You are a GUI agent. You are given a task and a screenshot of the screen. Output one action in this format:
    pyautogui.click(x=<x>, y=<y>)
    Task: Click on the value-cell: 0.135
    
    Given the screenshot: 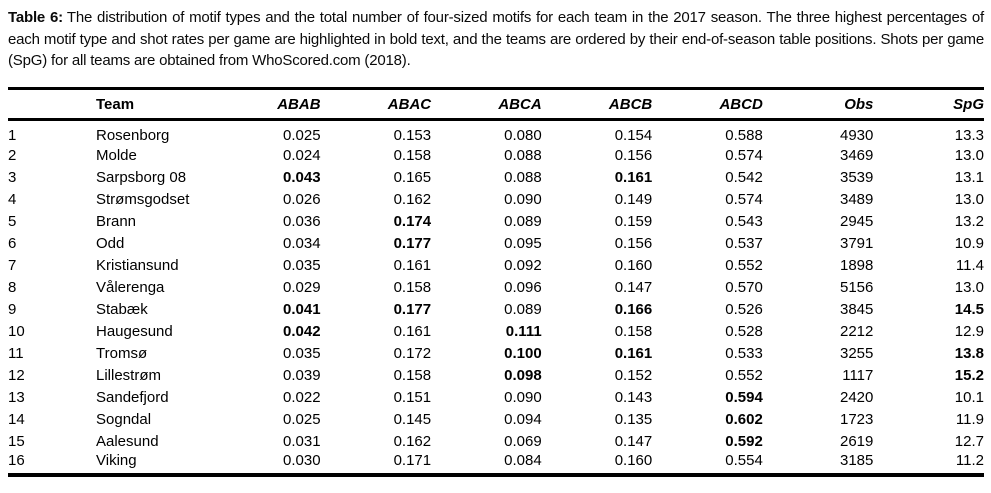 What is the action you would take?
    pyautogui.click(x=633, y=419)
    